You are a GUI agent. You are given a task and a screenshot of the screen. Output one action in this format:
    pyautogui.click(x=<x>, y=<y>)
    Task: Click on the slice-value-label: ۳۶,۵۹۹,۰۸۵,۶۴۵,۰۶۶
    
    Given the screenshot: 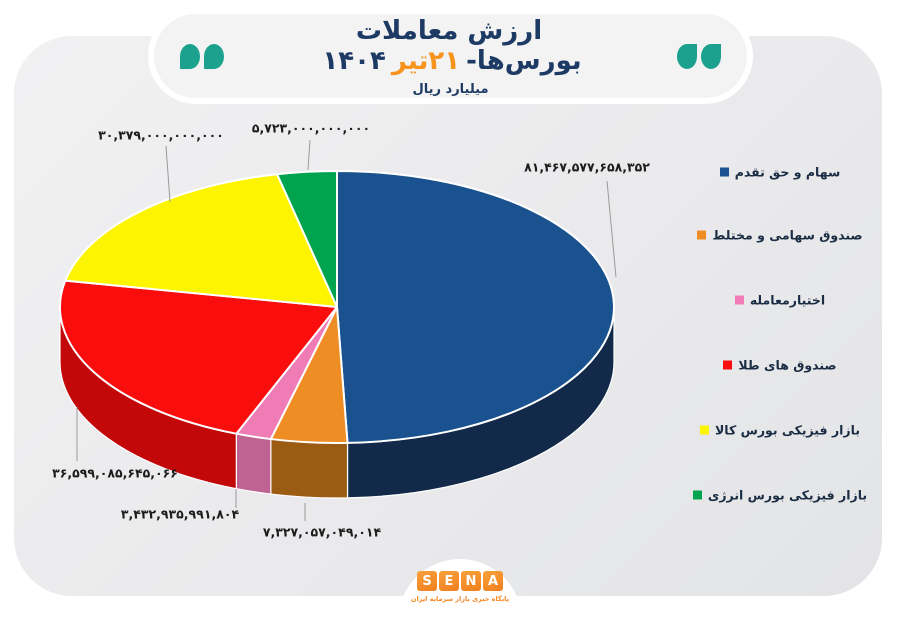 What is the action you would take?
    pyautogui.click(x=115, y=473)
    